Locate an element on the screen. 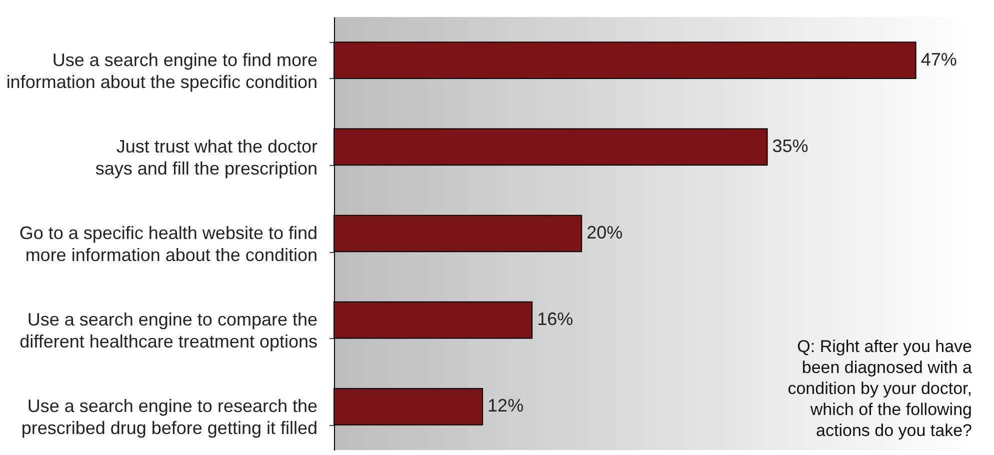 The image size is (994, 455). data-label: 12% is located at coordinates (506, 406).